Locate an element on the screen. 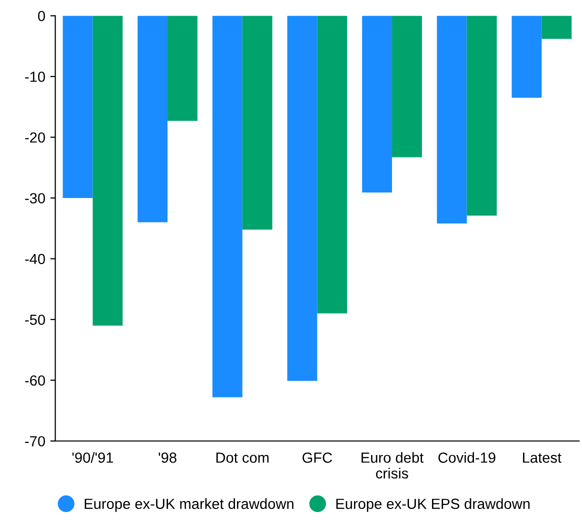  x-tick-label: GFC is located at coordinates (317, 457).